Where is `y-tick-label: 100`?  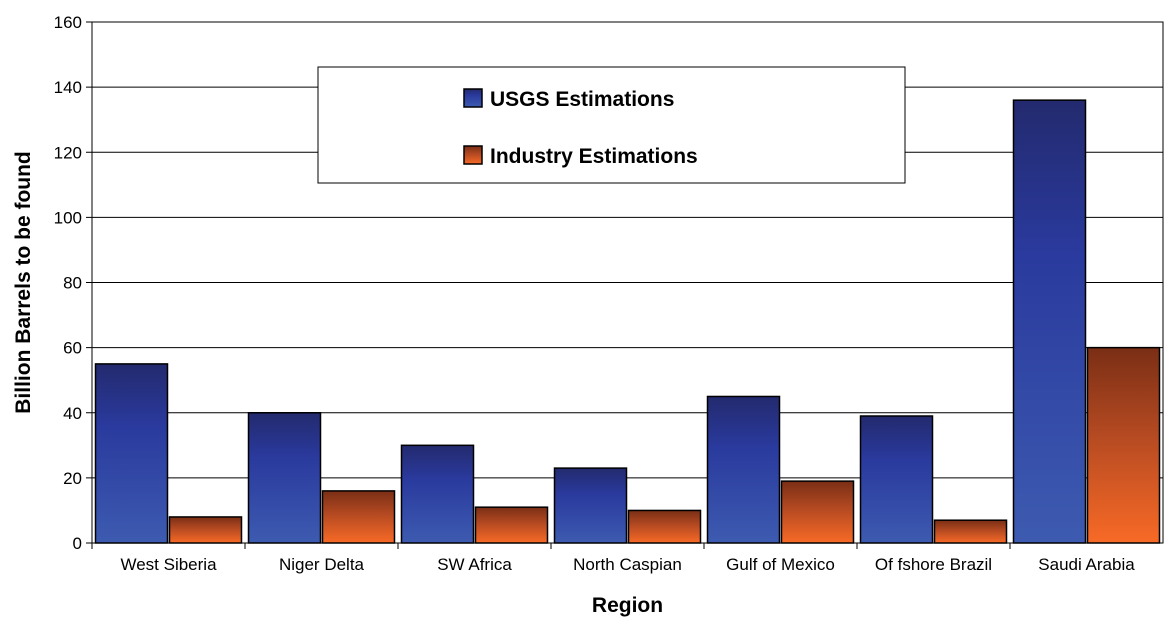 y-tick-label: 100 is located at coordinates (68, 217).